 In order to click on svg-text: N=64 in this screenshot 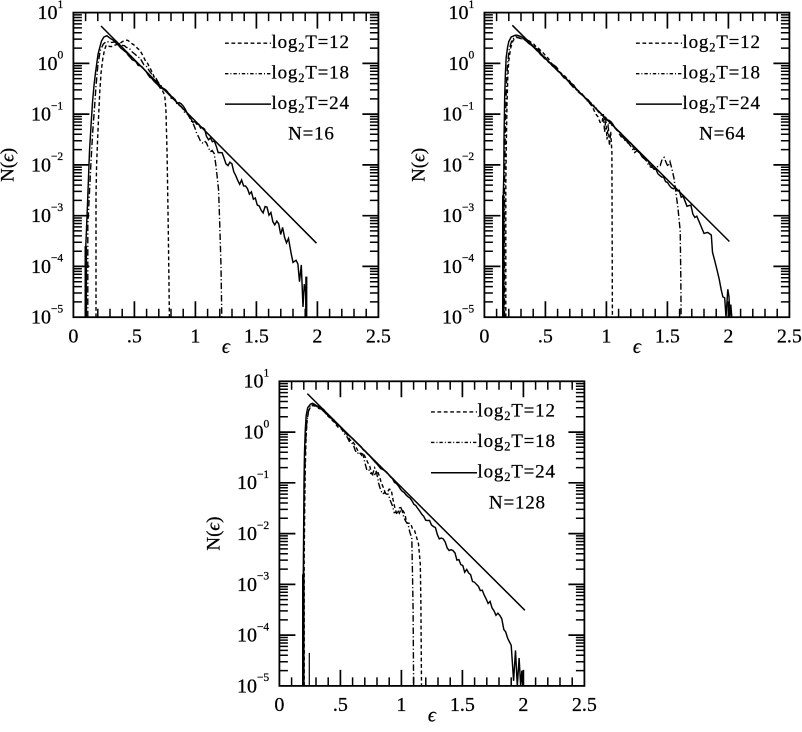, I will do `click(722, 134)`.